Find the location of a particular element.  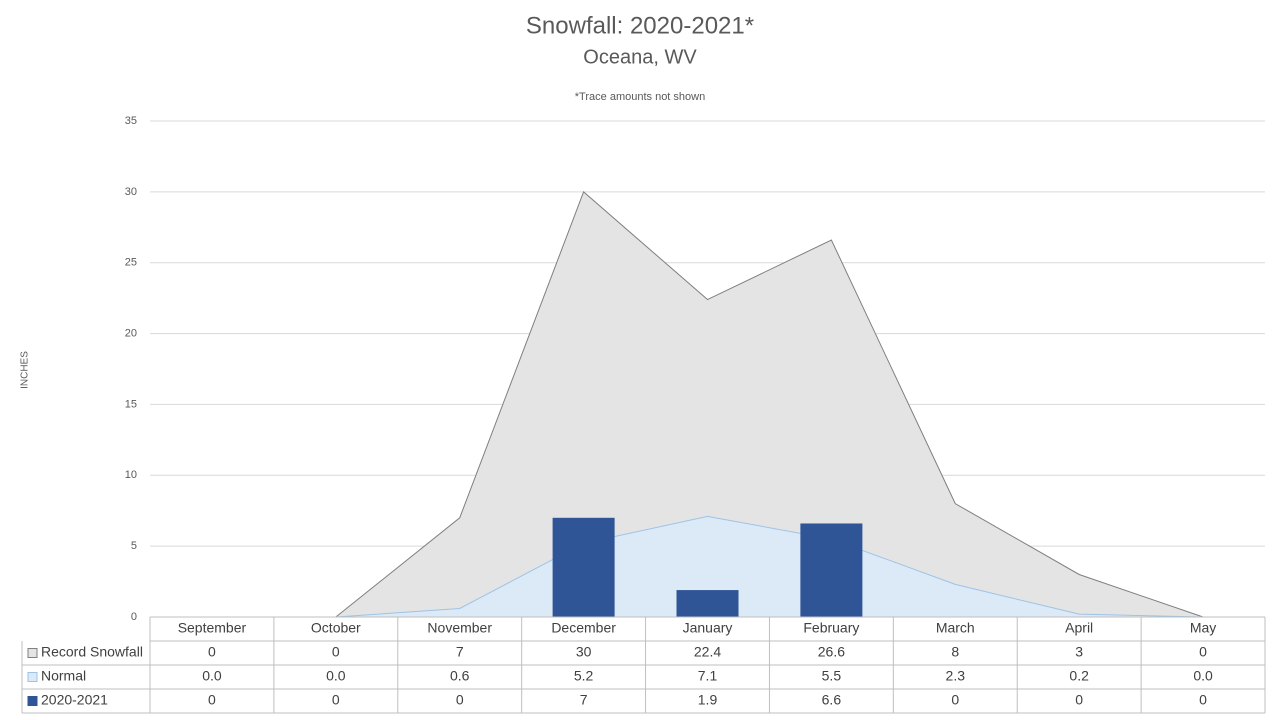

table-value: 2.3 is located at coordinates (956, 676).